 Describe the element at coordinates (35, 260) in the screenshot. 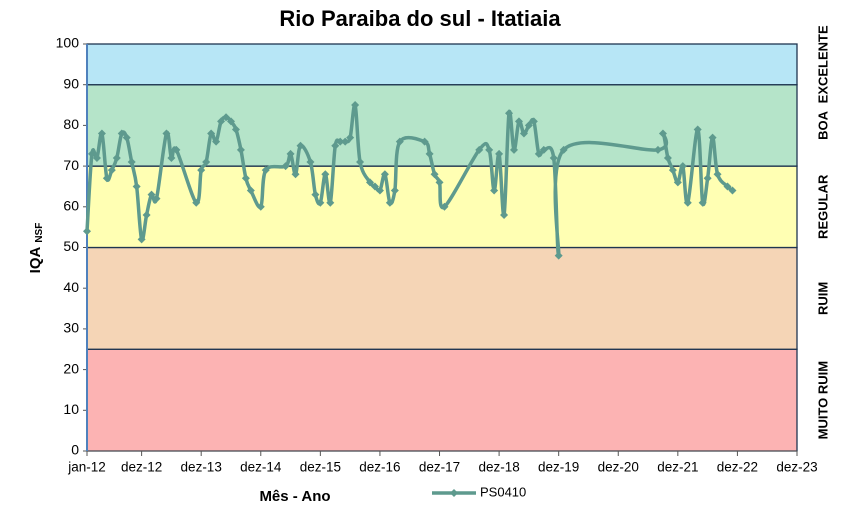

I see `y-axis-label-main: IQA` at that location.